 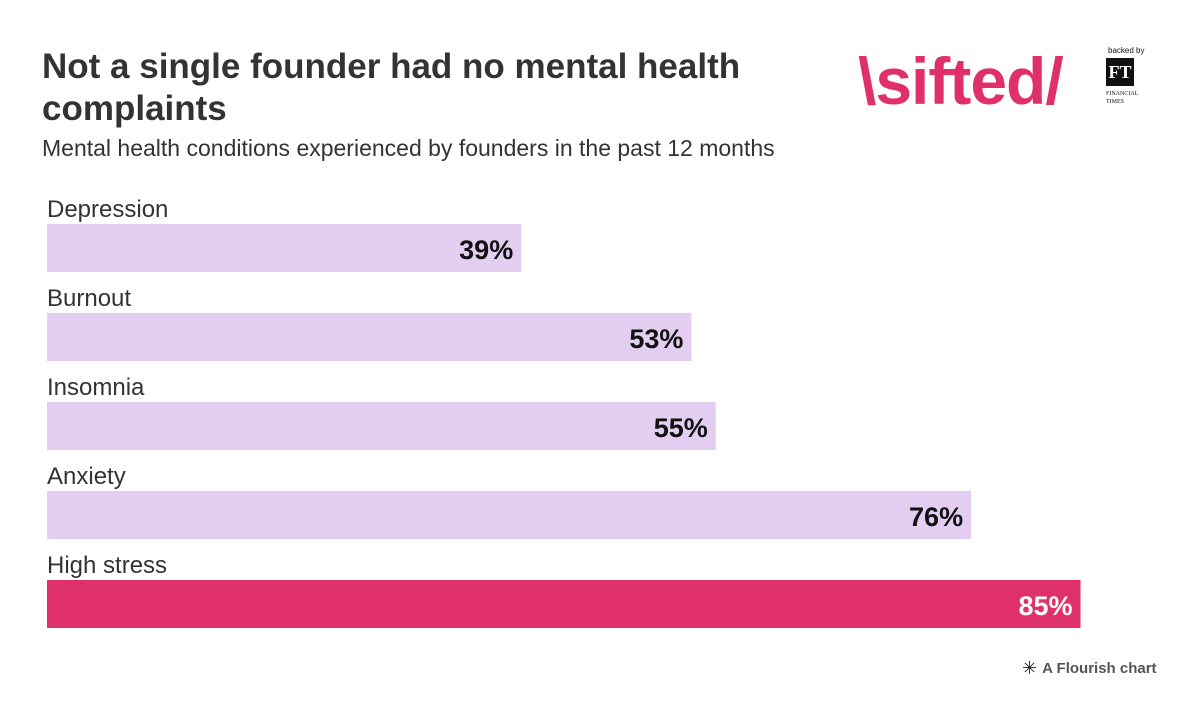 I want to click on category-label: Insomnia, so click(x=96, y=387).